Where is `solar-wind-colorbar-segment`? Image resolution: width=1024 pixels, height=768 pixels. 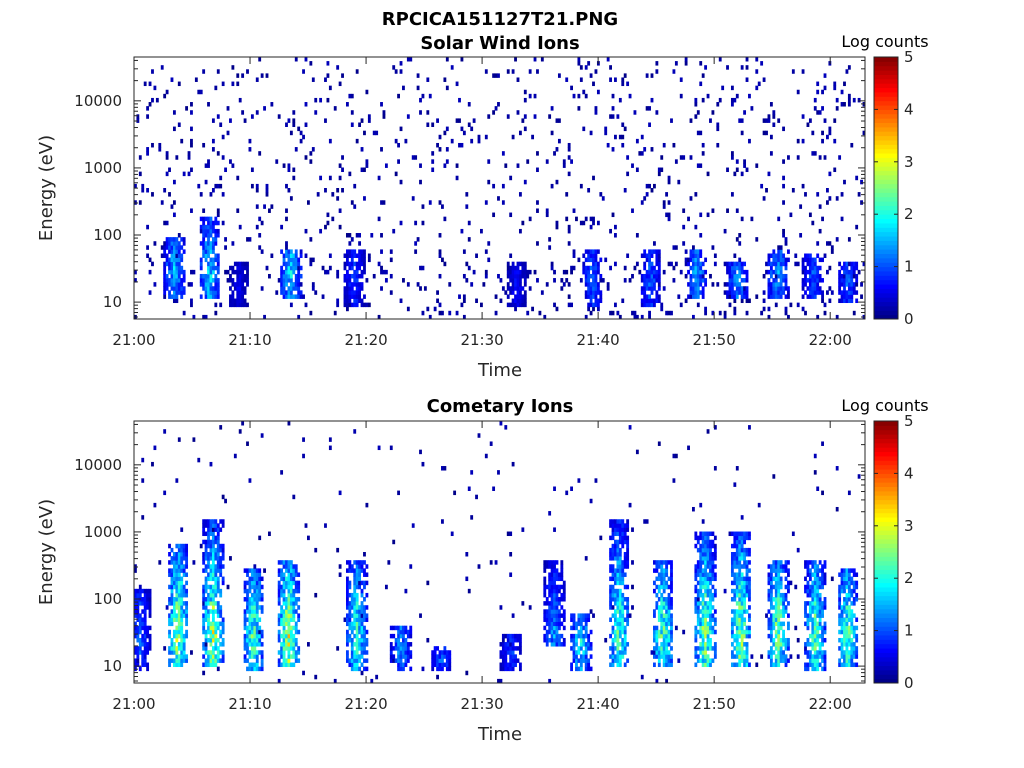 solar-wind-colorbar-segment is located at coordinates (886, 182).